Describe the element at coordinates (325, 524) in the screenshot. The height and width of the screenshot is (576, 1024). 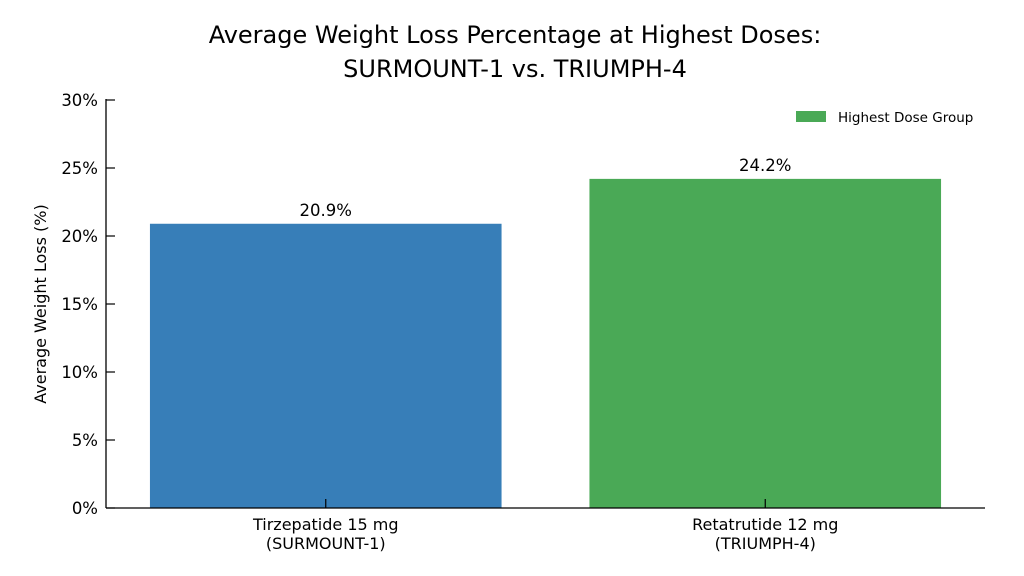
I see `x-tick-label-0-0: Tirzepatide 15 mg` at that location.